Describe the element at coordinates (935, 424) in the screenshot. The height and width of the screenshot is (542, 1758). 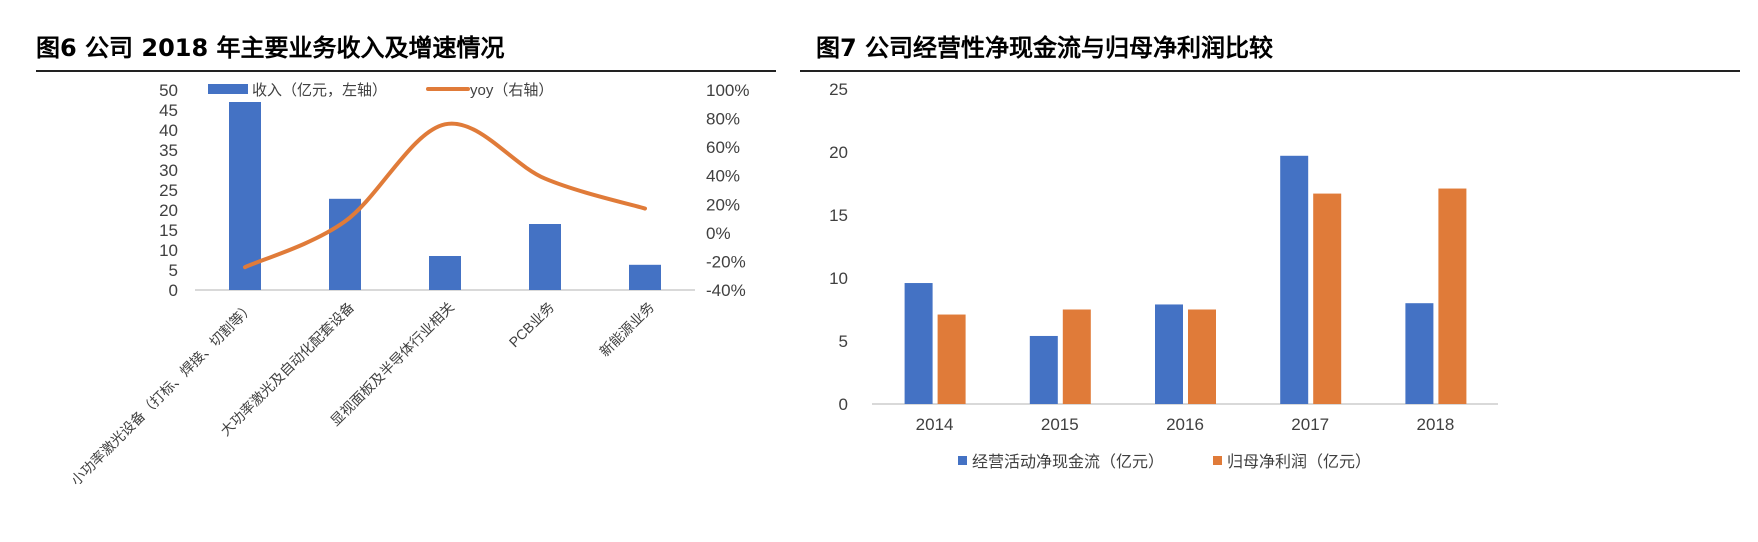
I see `x-category-label: 2014` at that location.